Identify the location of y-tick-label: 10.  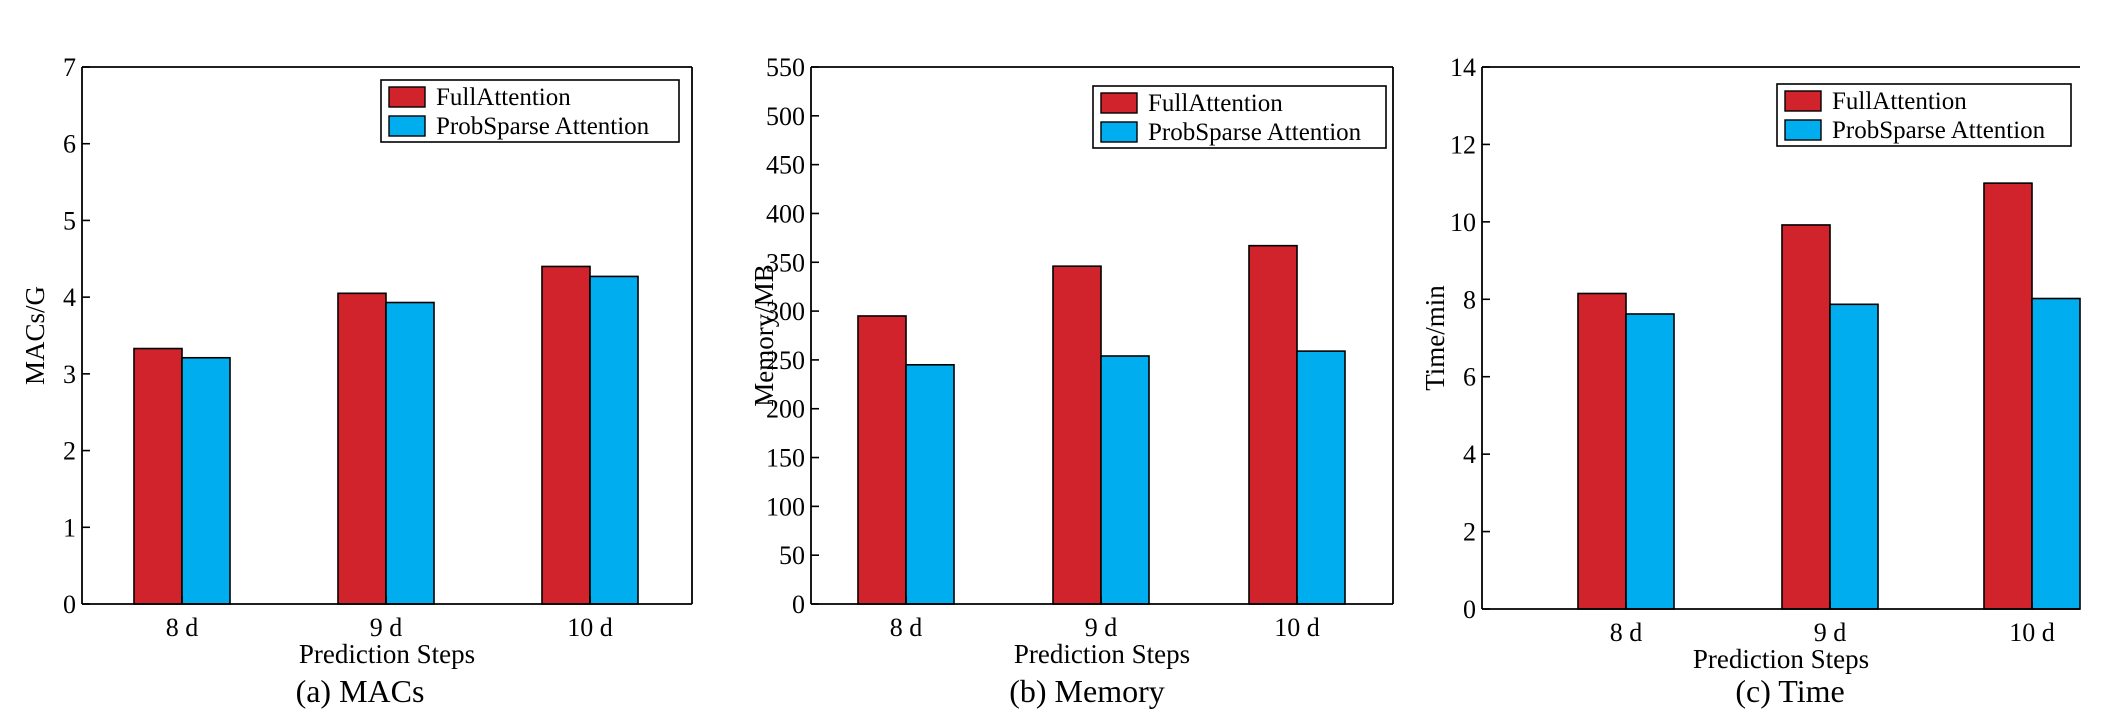
(1463, 222).